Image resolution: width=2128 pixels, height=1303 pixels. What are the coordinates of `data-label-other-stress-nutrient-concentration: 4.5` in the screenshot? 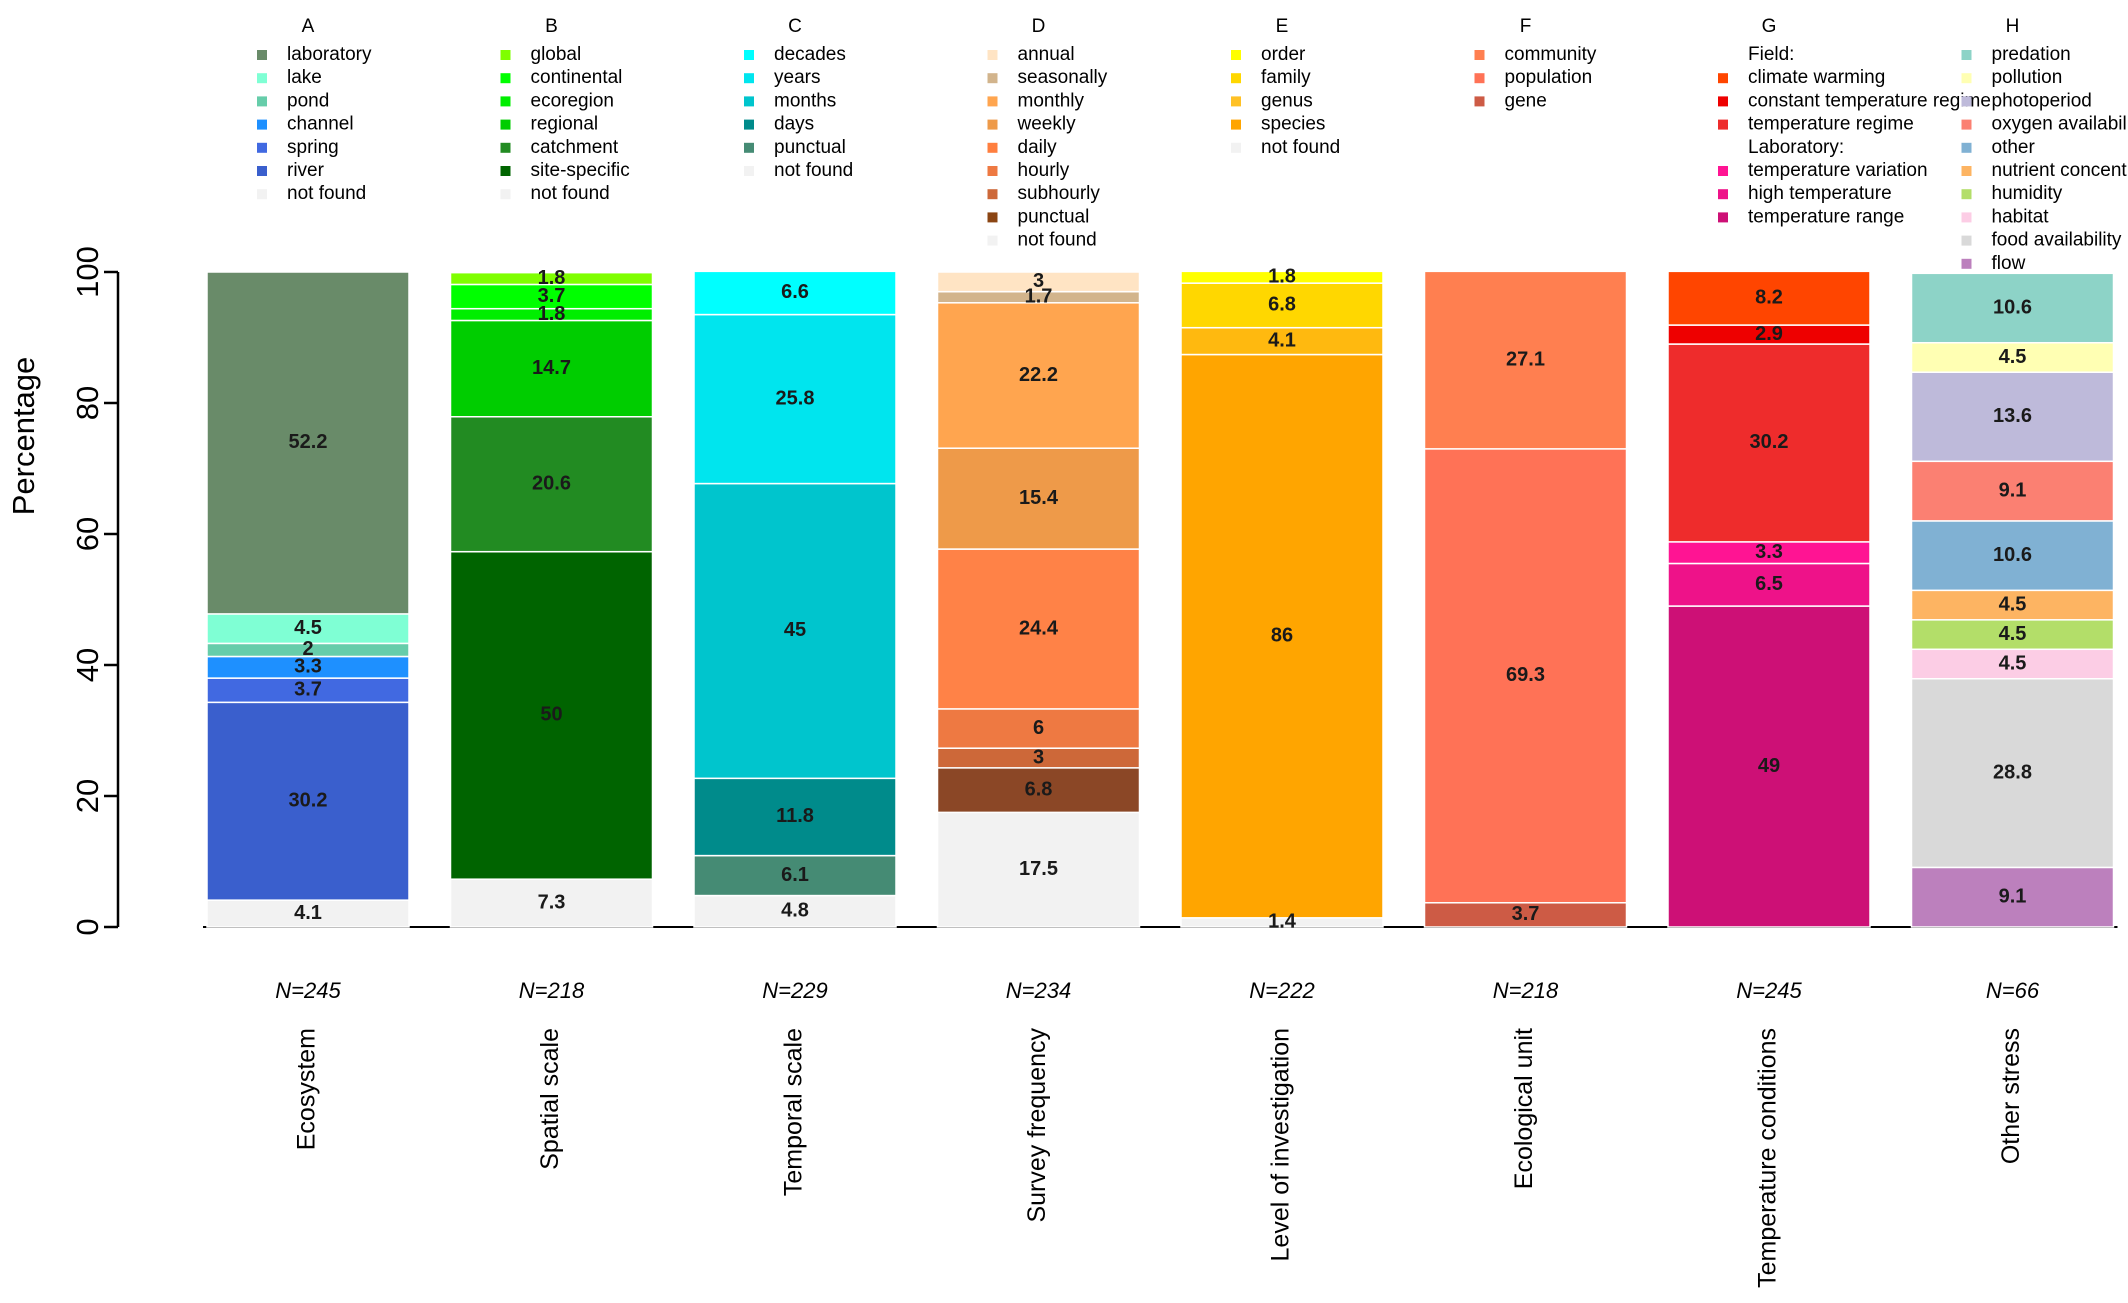 It's located at (2013, 604).